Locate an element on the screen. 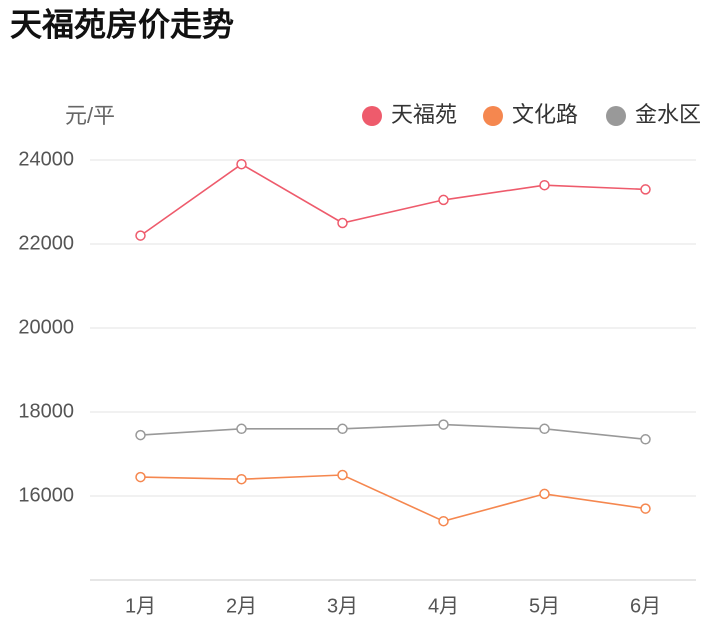 This screenshot has width=718, height=640. x-tick-label: 6月 is located at coordinates (645, 606).